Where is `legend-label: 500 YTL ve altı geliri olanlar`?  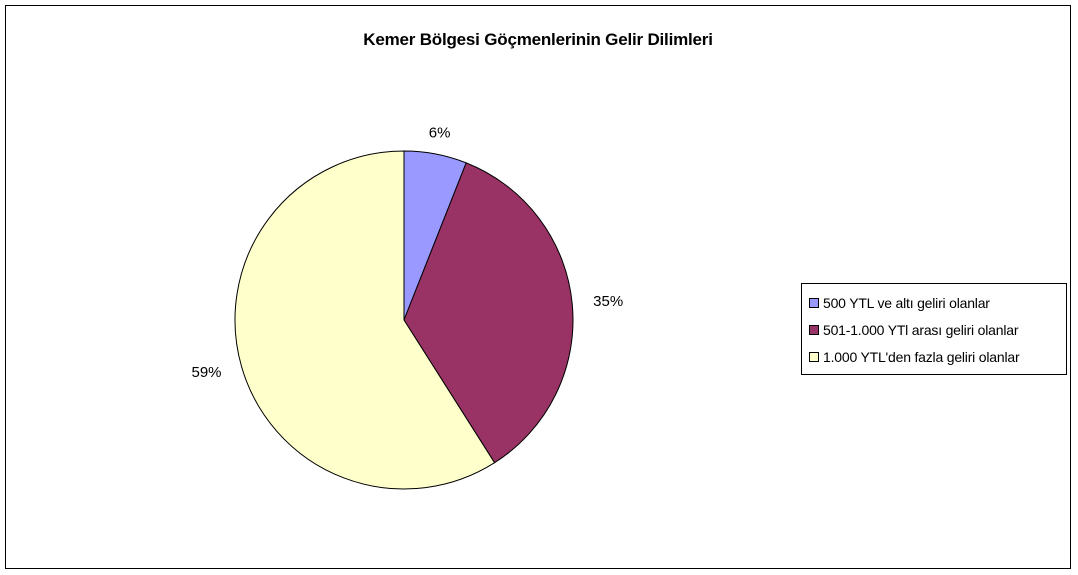 legend-label: 500 YTL ve altı geliri olanlar is located at coordinates (906, 302).